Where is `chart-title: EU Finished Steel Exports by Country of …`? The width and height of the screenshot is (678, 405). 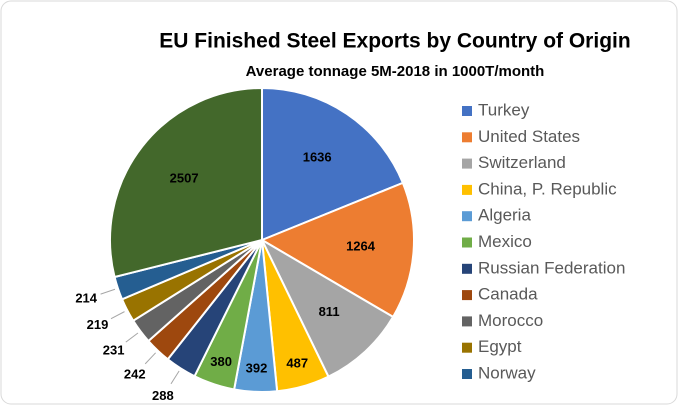 chart-title: EU Finished Steel Exports by Country of … is located at coordinates (394, 41).